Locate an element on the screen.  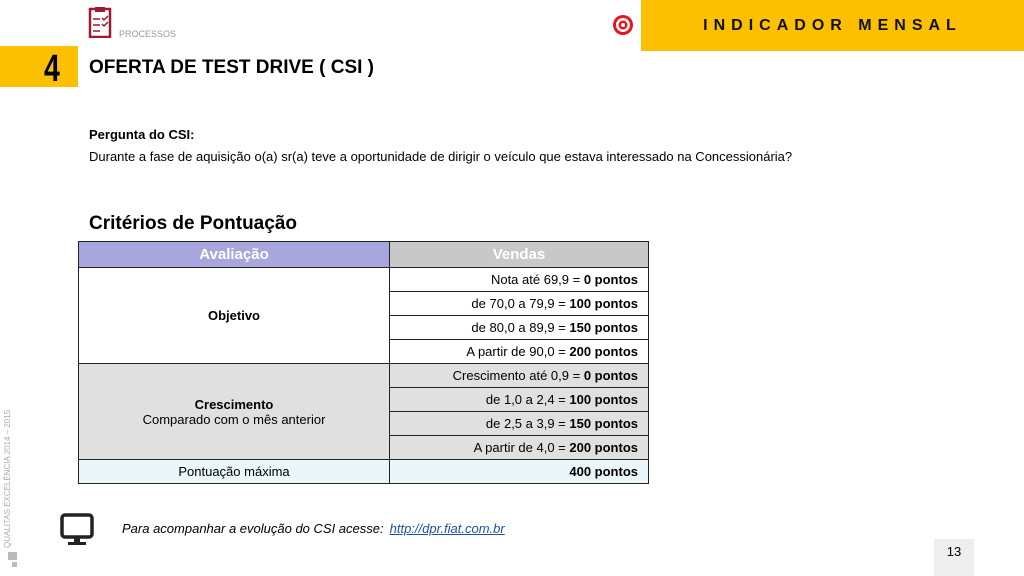
col-vendas: Vendas is located at coordinates (519, 254).